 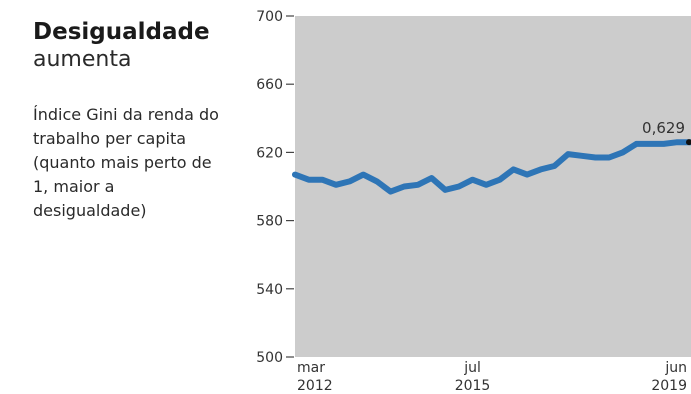 What do you see at coordinates (269, 17) in the screenshot?
I see `y-tick-label: 700` at bounding box center [269, 17].